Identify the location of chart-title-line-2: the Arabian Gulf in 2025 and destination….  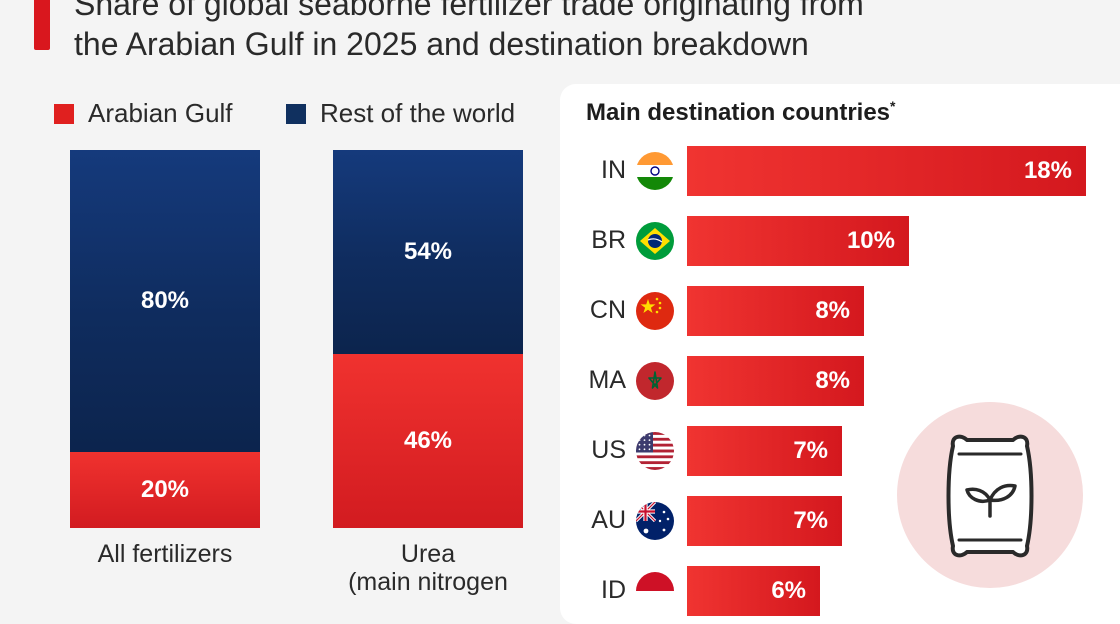
(441, 44).